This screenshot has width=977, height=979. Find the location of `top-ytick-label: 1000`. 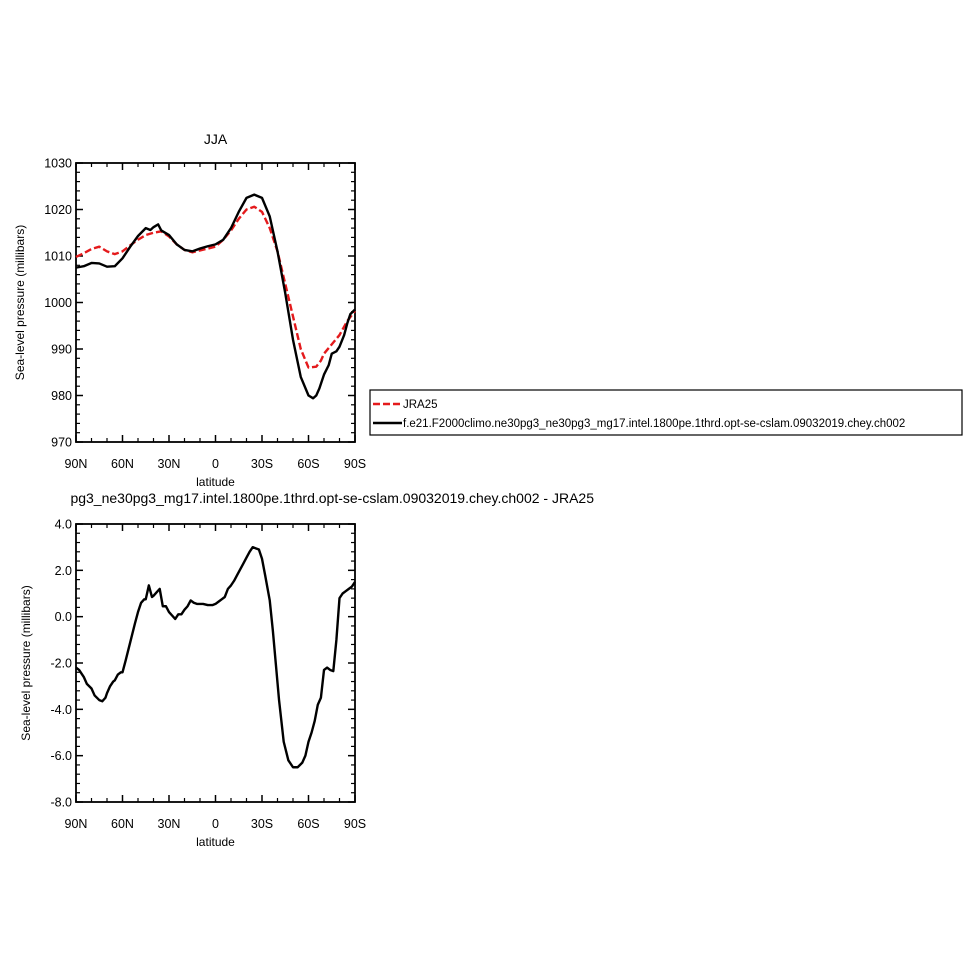

top-ytick-label: 1000 is located at coordinates (58, 303).